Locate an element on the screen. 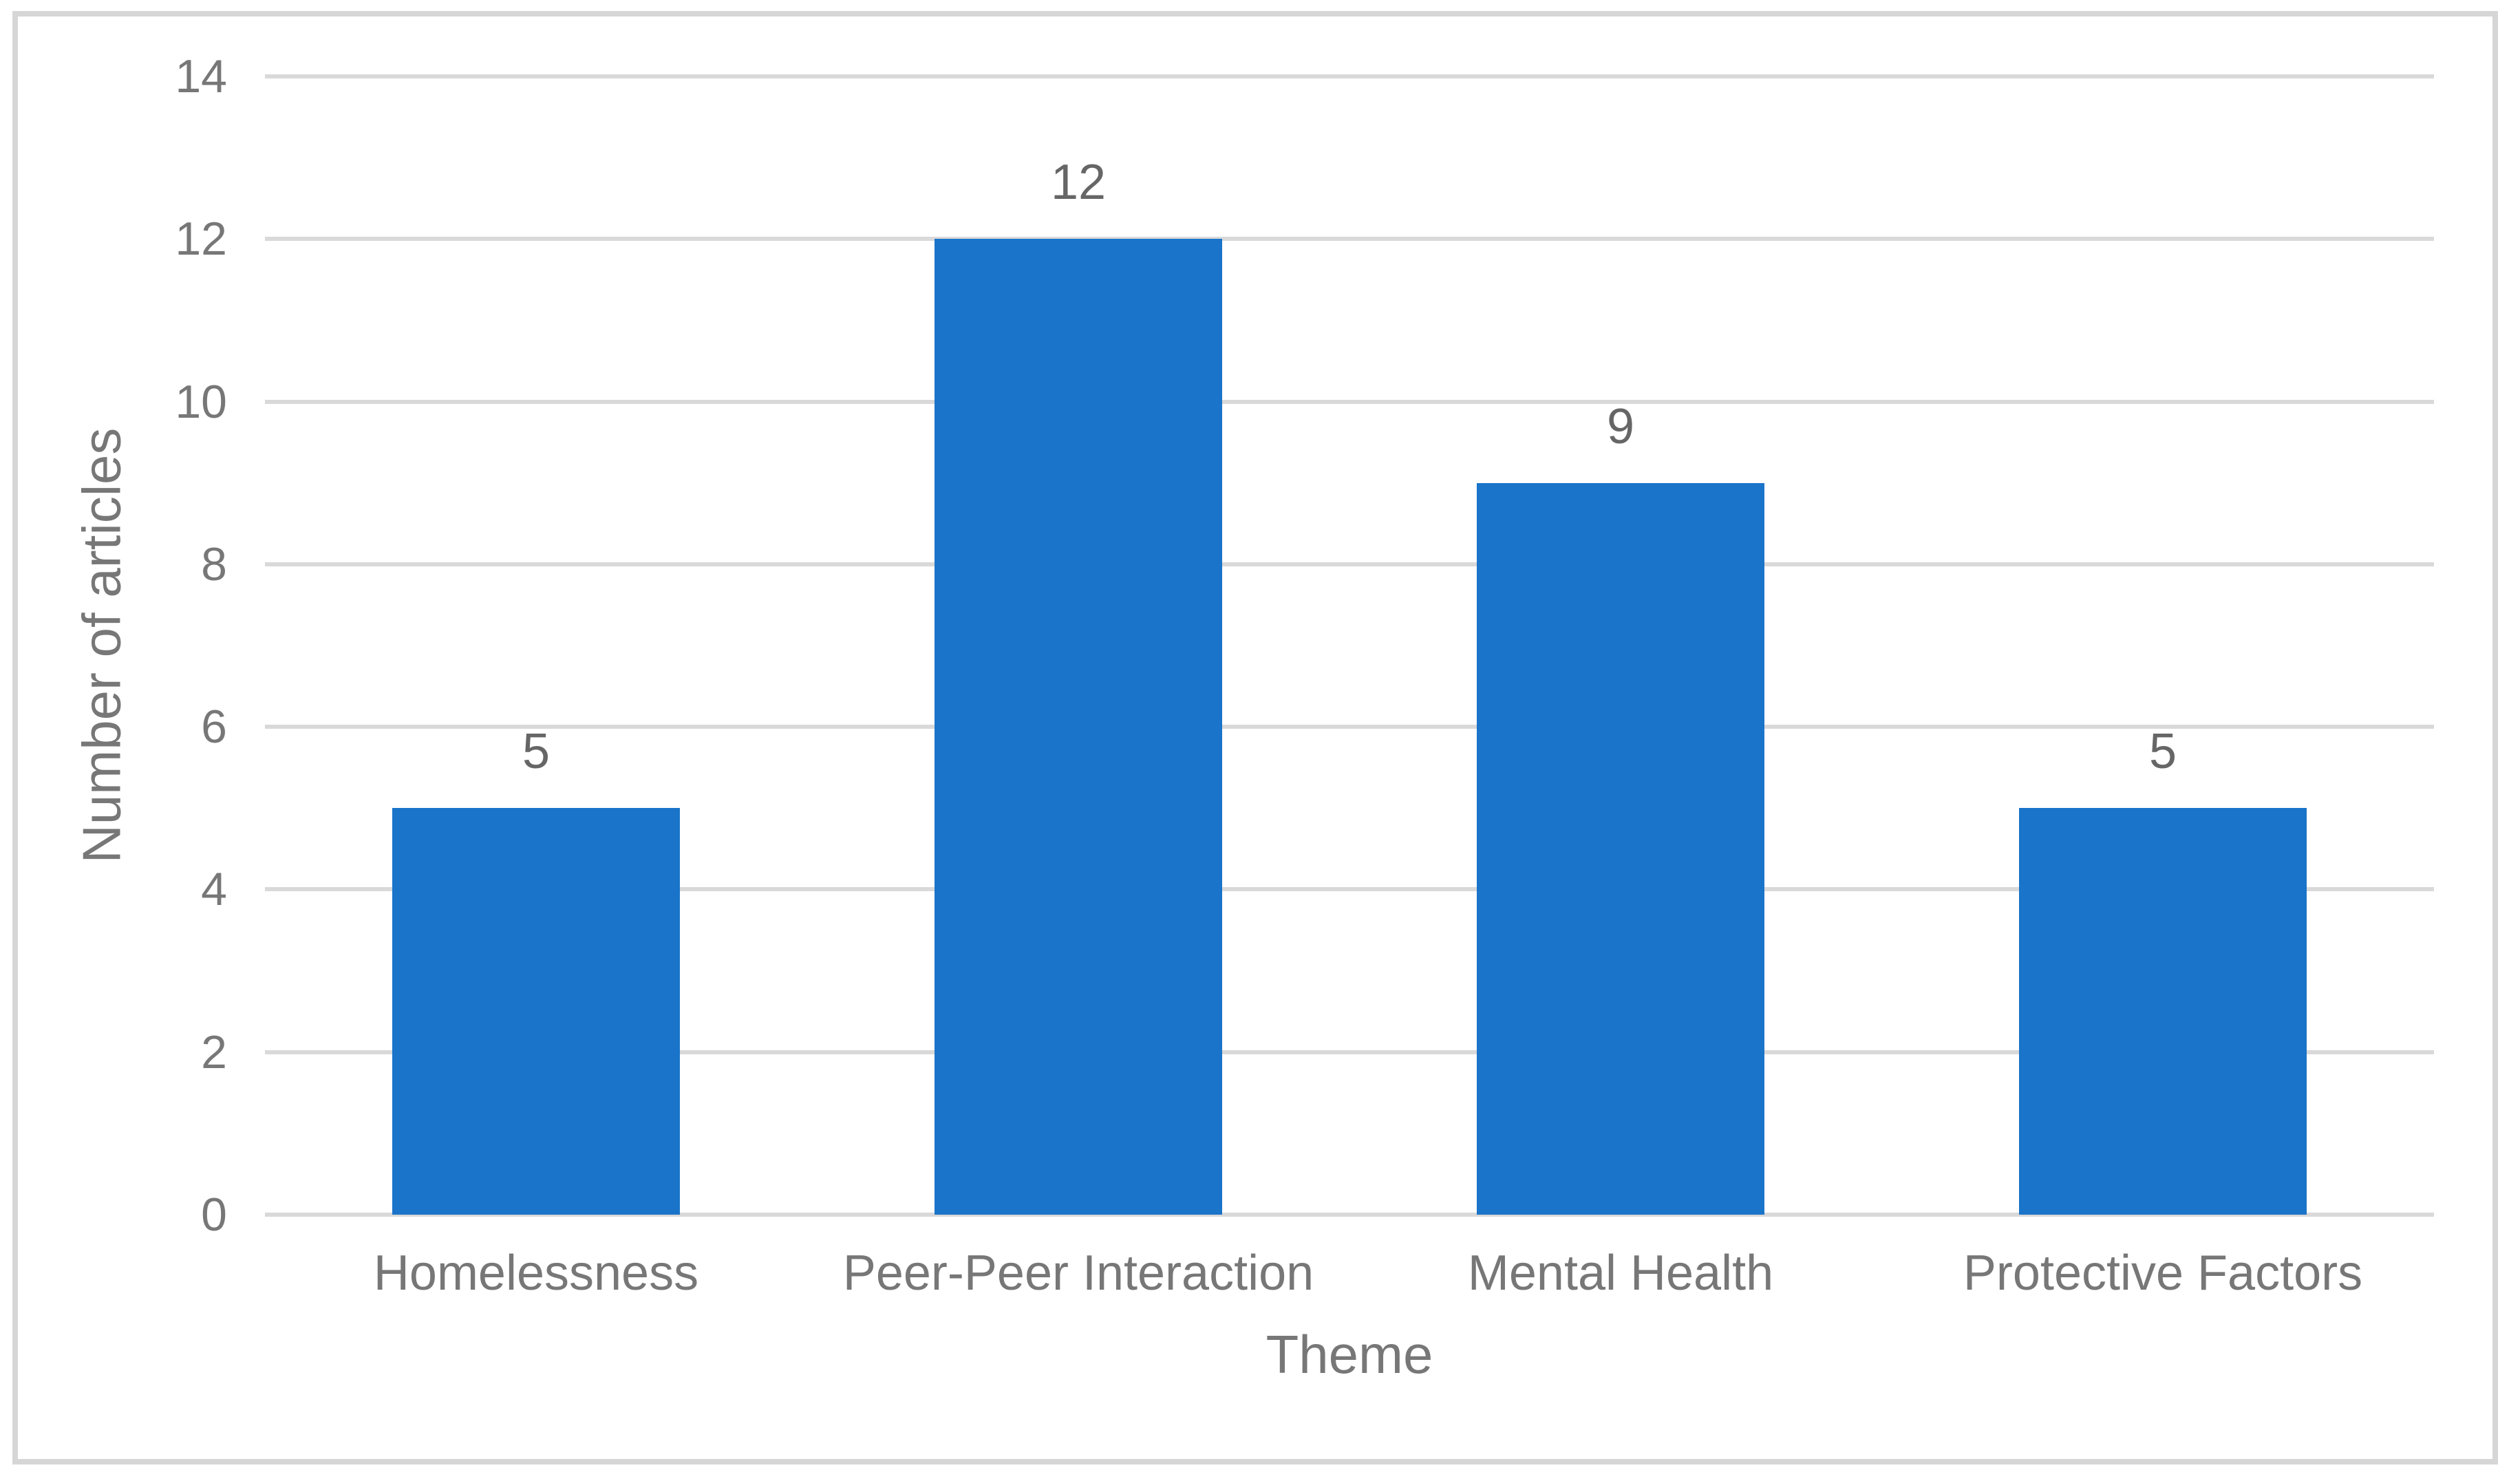 This screenshot has height=1481, width=2520. y-axis-title: Number of articles is located at coordinates (101, 645).